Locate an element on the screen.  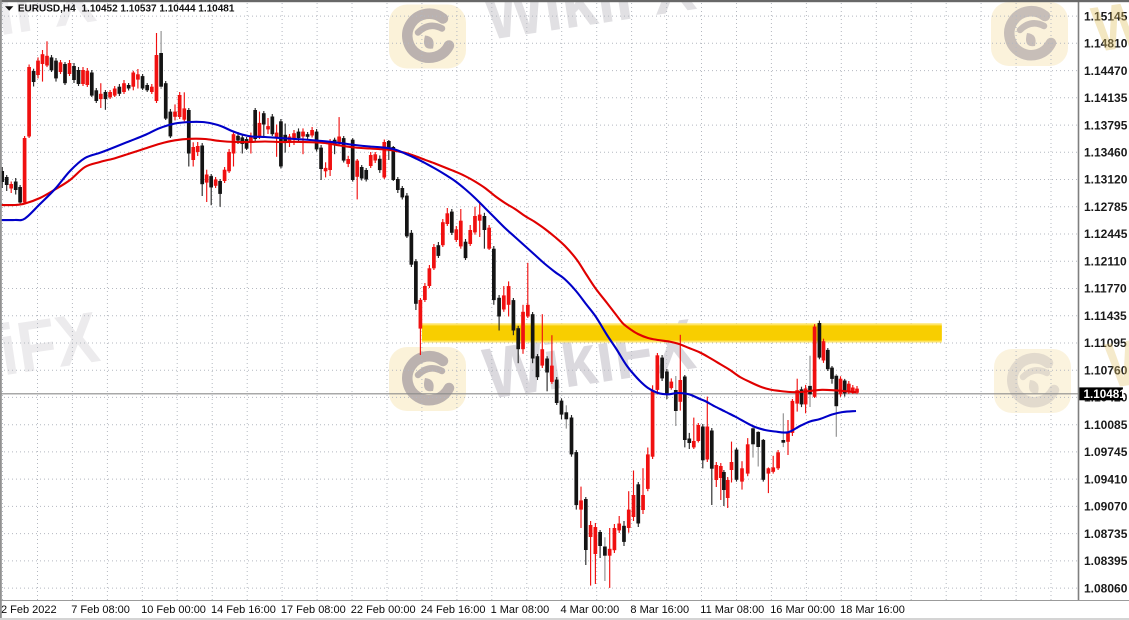
svg-text: 1.13120 is located at coordinates (1106, 180).